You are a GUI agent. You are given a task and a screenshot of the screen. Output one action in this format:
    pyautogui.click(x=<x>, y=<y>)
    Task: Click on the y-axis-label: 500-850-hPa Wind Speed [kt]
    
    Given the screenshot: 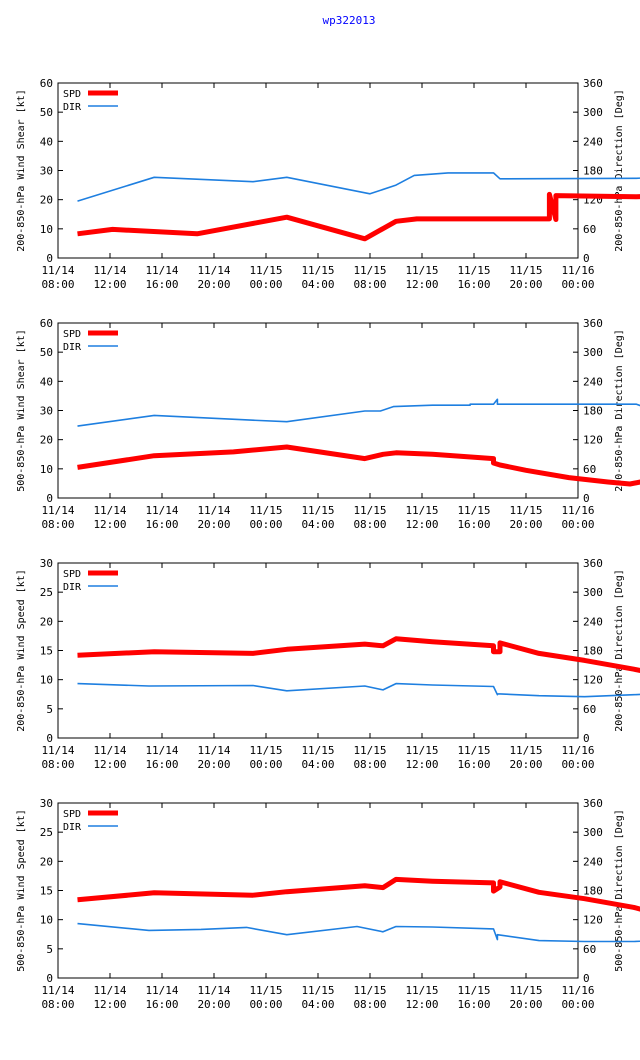 What is the action you would take?
    pyautogui.click(x=21, y=890)
    